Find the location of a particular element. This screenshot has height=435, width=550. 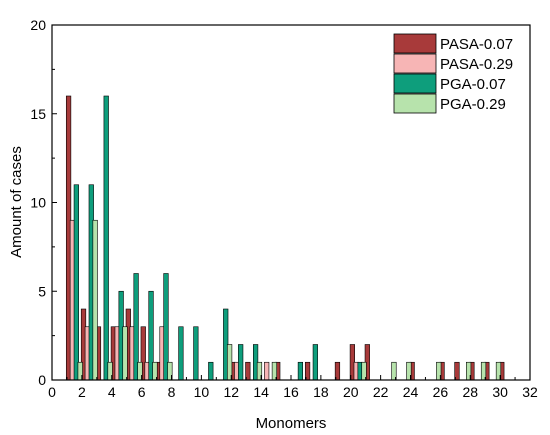

y-axis: 0 5 10 15 20 is located at coordinates (43, 202).